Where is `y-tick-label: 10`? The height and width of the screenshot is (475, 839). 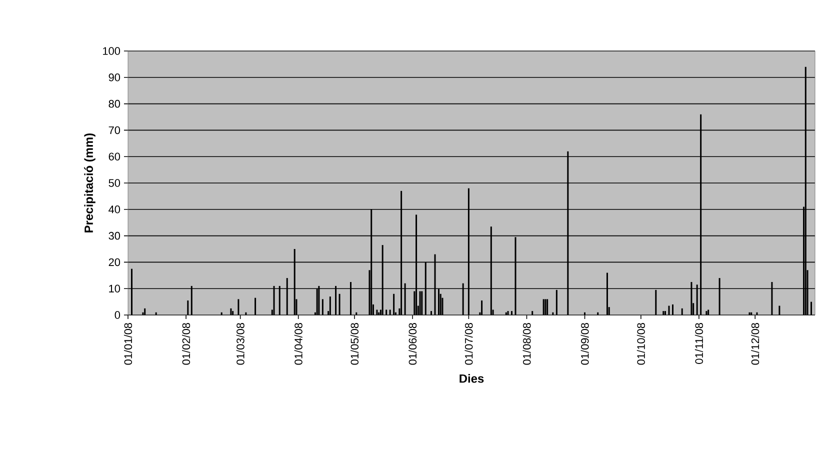 y-tick-label: 10 is located at coordinates (114, 288).